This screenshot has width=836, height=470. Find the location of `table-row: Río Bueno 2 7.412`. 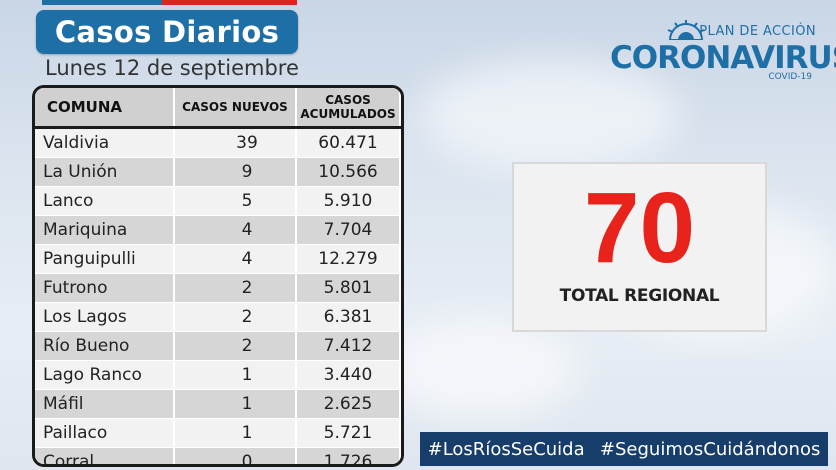

table-row: Río Bueno 2 7.412 is located at coordinates (218, 346).